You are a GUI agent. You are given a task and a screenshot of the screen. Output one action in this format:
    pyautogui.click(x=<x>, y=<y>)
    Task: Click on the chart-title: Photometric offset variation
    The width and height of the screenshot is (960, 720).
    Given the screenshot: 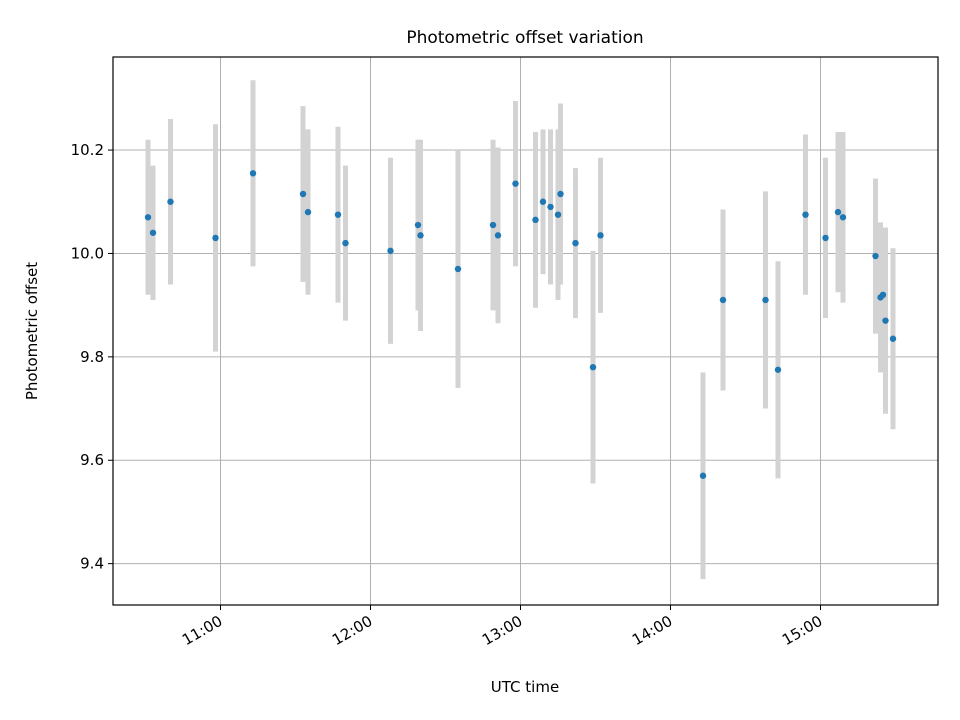 What is the action you would take?
    pyautogui.click(x=524, y=38)
    